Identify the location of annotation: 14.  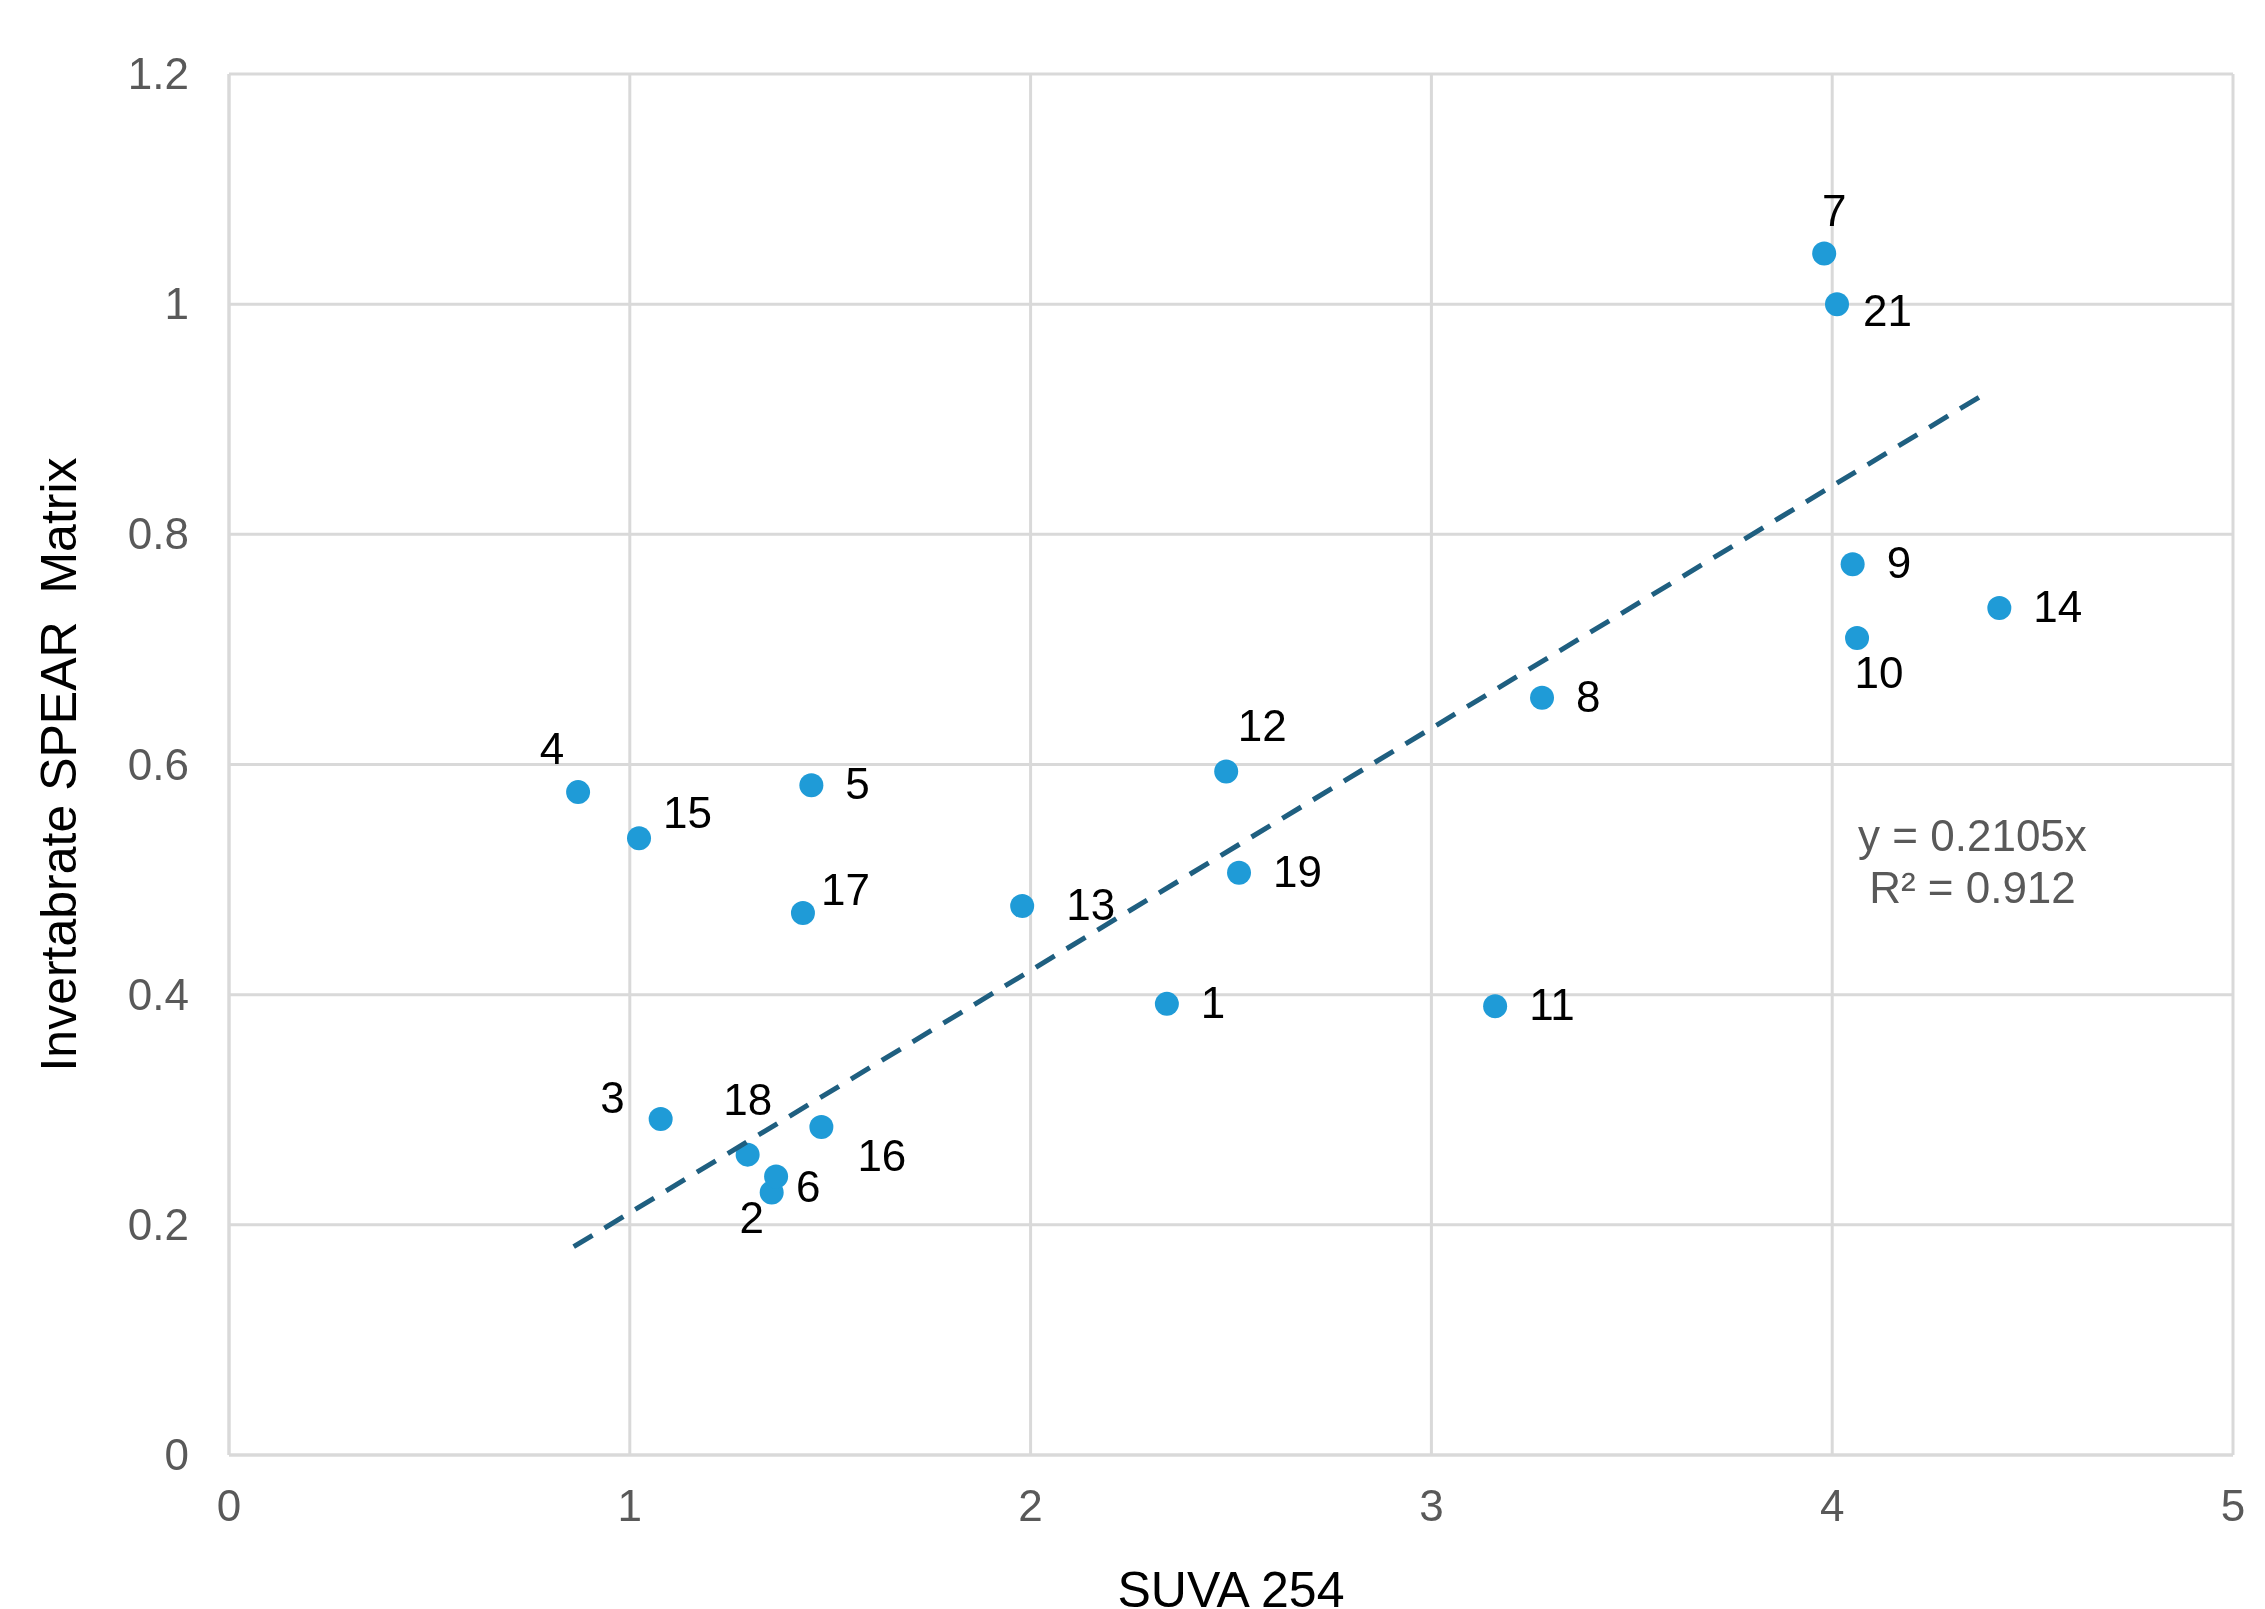
(2058, 606).